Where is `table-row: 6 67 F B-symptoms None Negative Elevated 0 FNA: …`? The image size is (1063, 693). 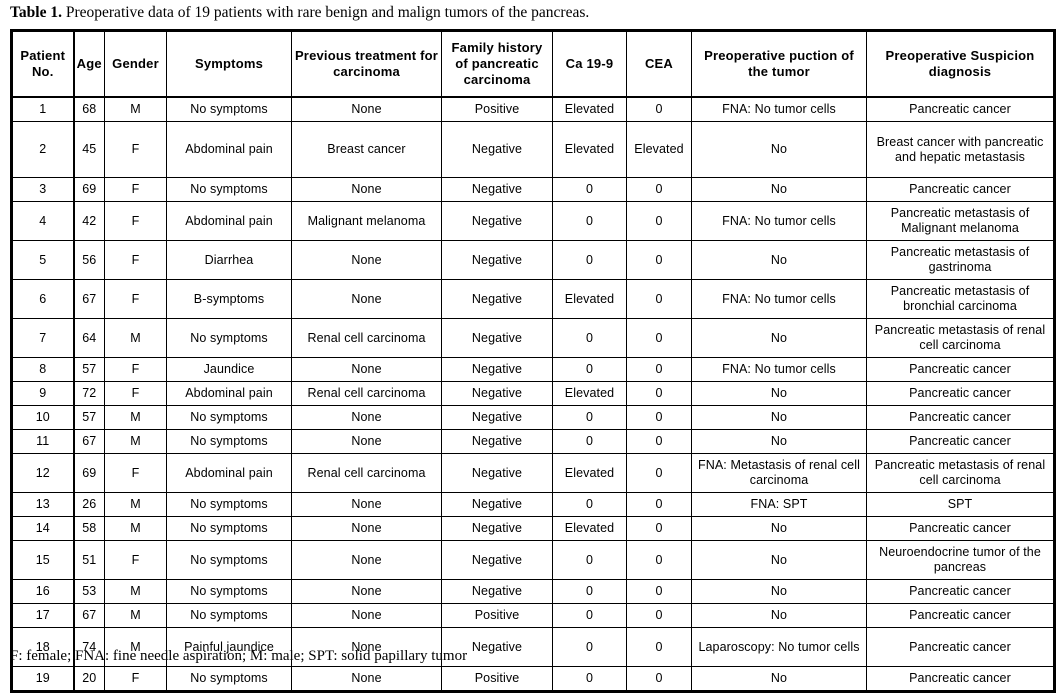 table-row: 6 67 F B-symptoms None Negative Elevated 0 FNA: … is located at coordinates (533, 299).